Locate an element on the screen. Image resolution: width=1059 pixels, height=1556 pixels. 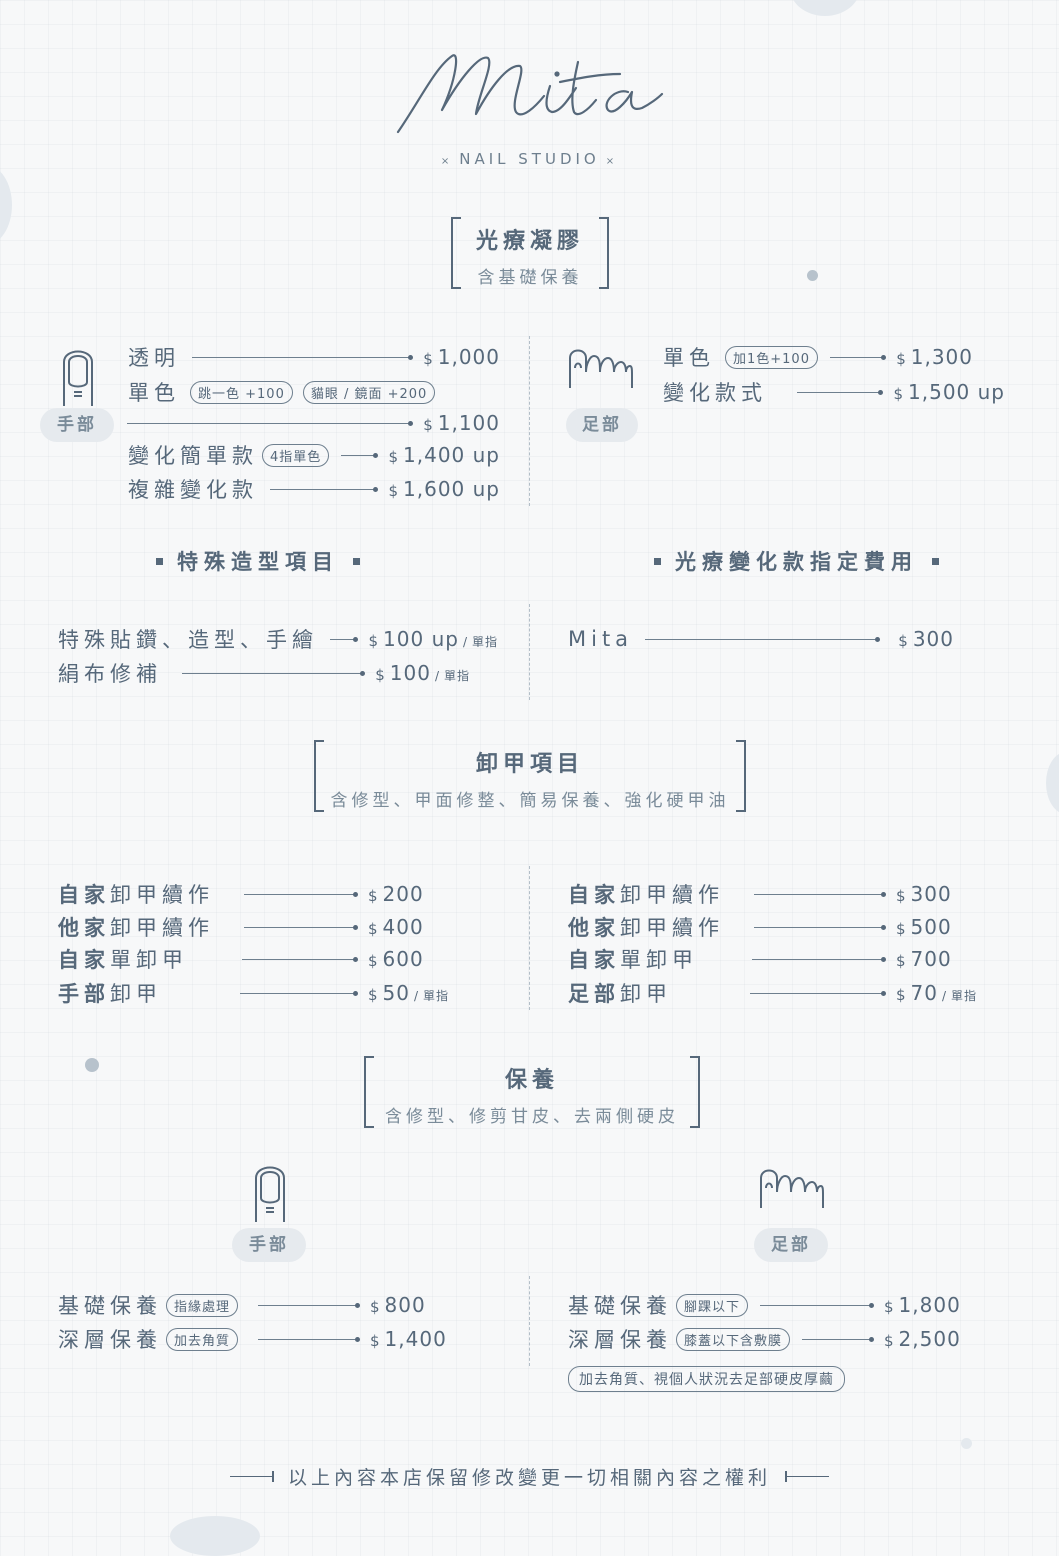
mita-logo is located at coordinates (530, 94).